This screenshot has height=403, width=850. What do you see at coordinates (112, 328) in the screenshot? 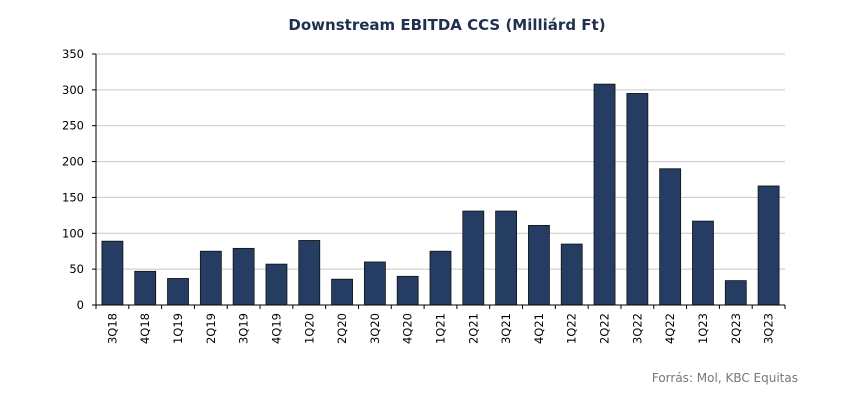
I see `x-tick-label: 3Q18` at bounding box center [112, 328].